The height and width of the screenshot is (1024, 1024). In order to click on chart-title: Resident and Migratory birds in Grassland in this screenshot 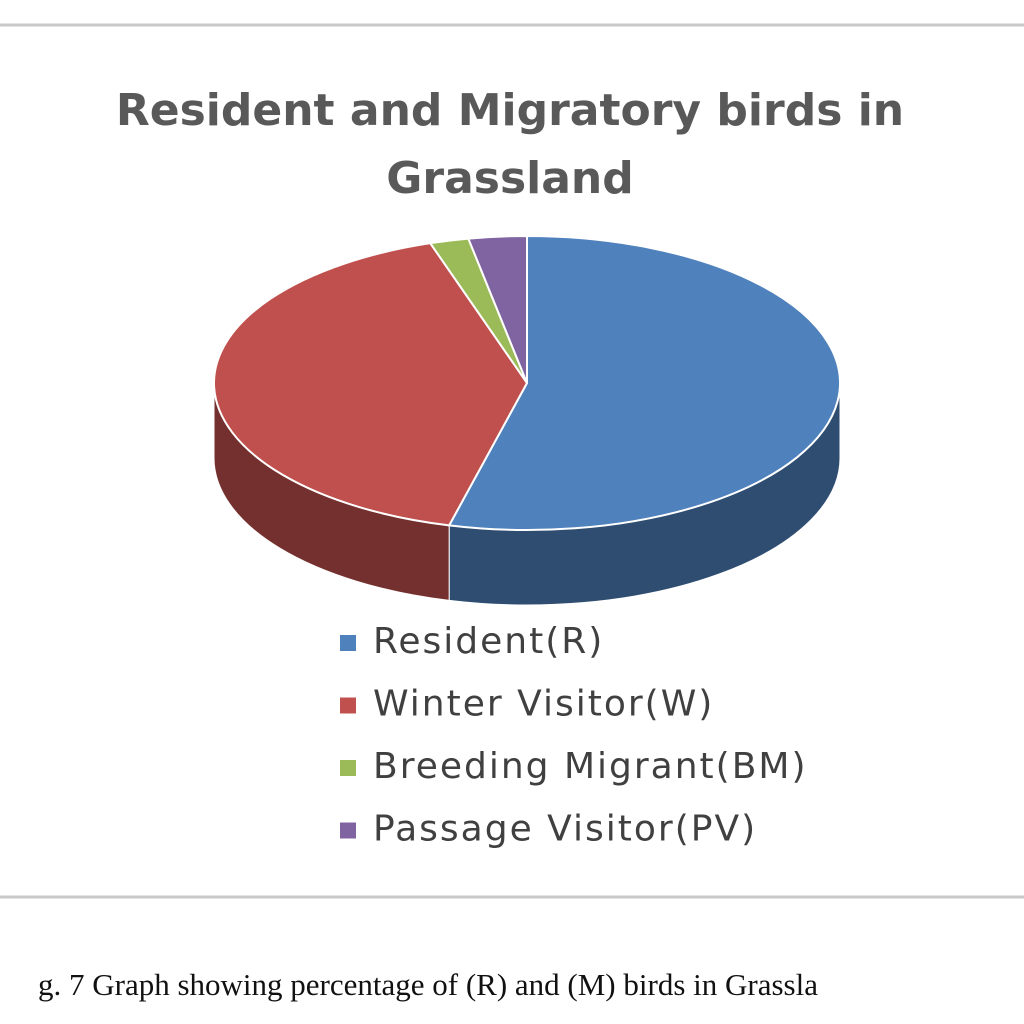, I will do `click(510, 144)`.